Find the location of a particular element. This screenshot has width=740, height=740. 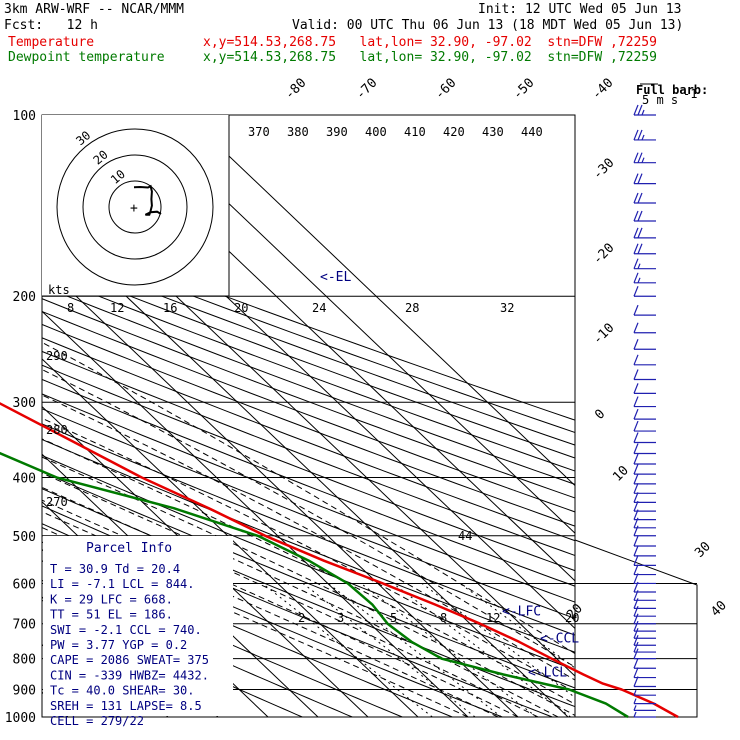

parcel-info-row: CAPE = 2086 SWEAT= 375 is located at coordinates (129, 660).